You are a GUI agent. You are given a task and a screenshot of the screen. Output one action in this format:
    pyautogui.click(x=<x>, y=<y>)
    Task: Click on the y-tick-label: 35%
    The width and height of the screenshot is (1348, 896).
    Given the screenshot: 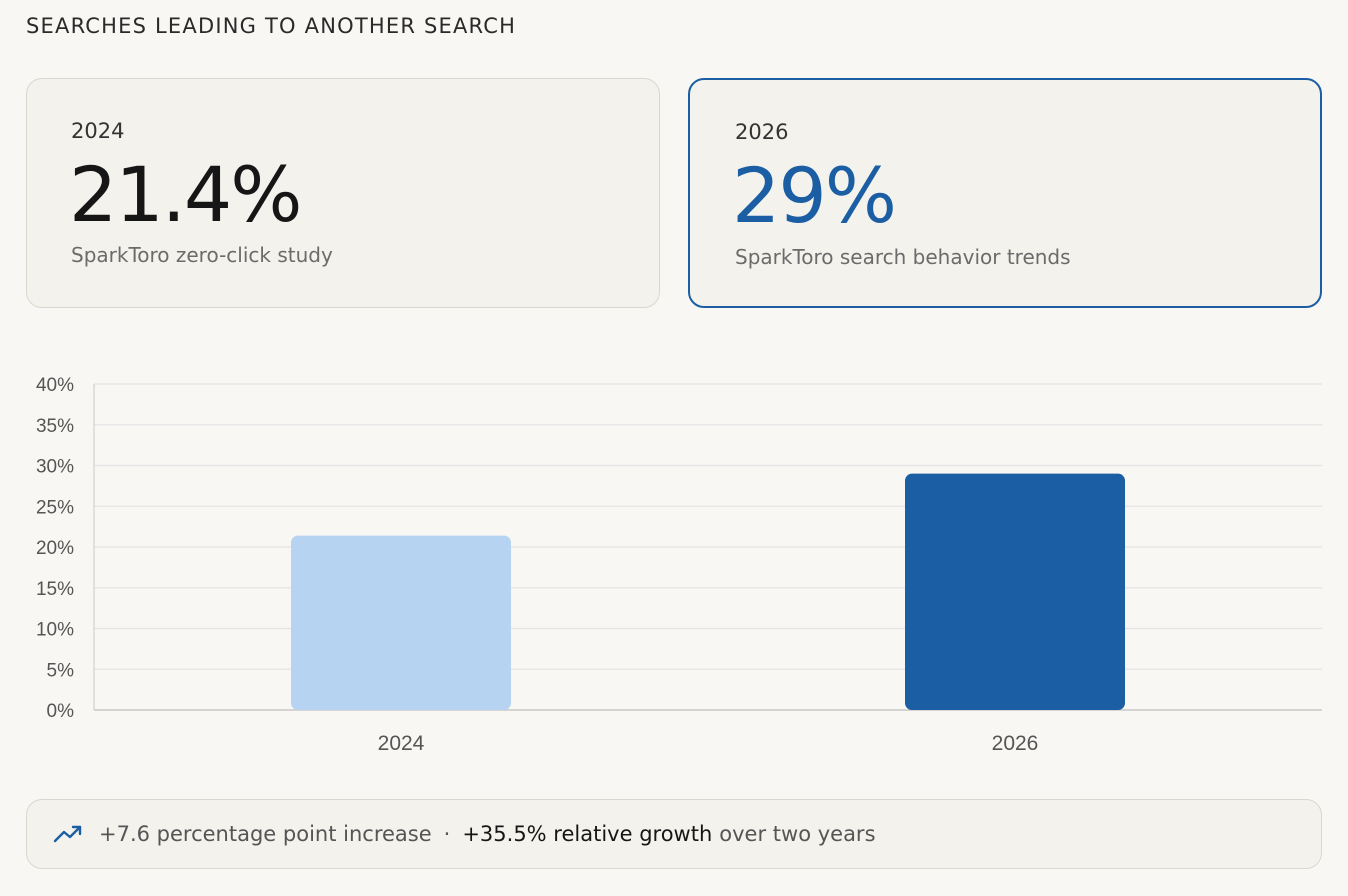 What is the action you would take?
    pyautogui.click(x=55, y=426)
    